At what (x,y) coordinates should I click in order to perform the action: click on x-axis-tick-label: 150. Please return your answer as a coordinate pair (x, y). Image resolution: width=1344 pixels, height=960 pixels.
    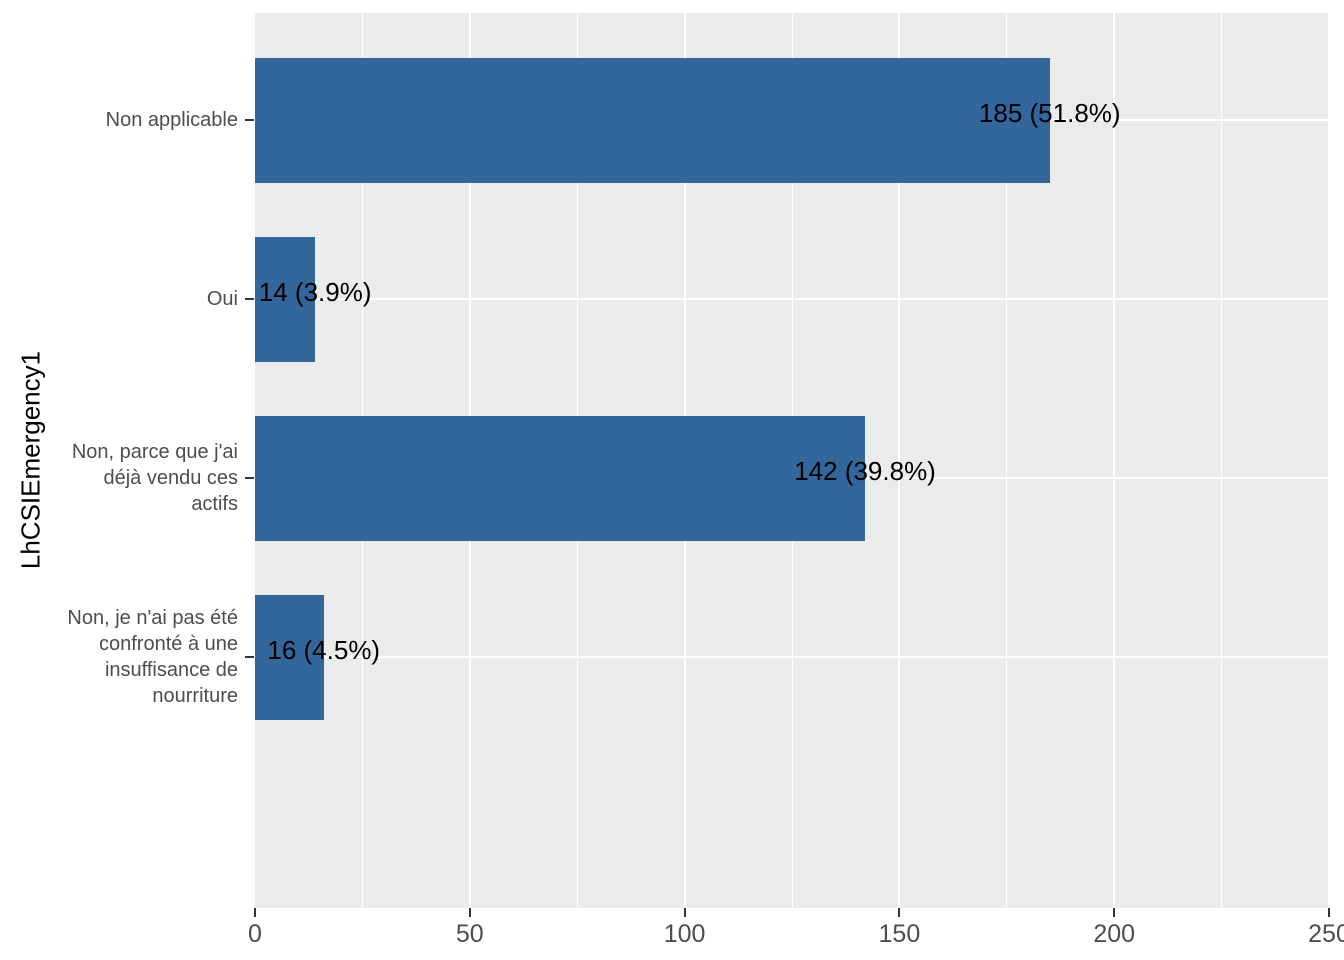
    Looking at the image, I should click on (899, 934).